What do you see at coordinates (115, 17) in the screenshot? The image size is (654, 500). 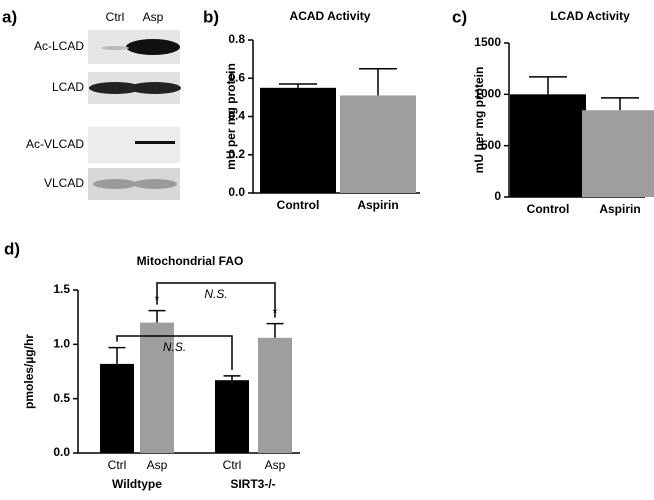 I see `blot-column: Ctrl` at bounding box center [115, 17].